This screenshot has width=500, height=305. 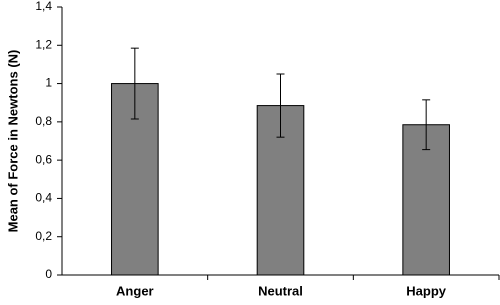 What do you see at coordinates (43, 236) in the screenshot?
I see `y-tick-label: 0,2` at bounding box center [43, 236].